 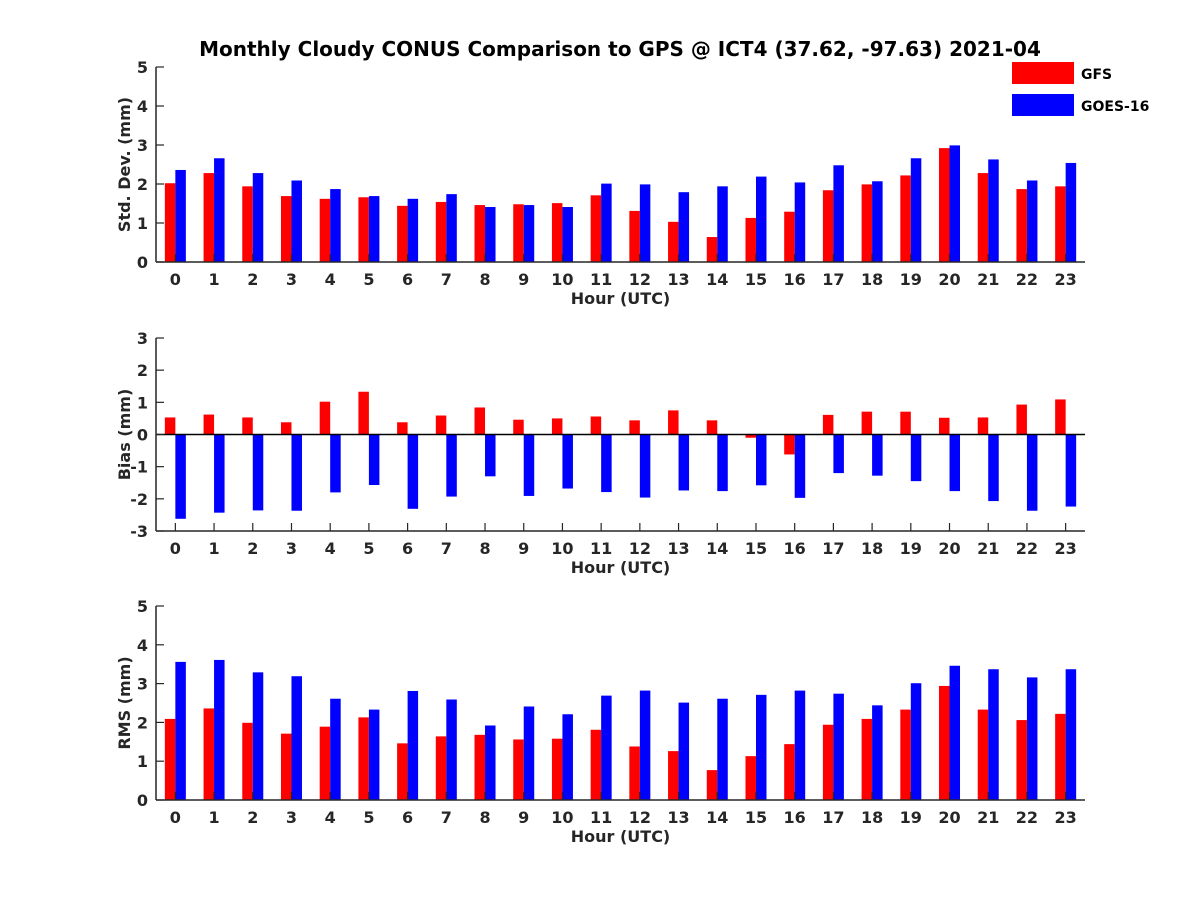 What do you see at coordinates (988, 548) in the screenshot?
I see `x-tick-label: 21` at bounding box center [988, 548].